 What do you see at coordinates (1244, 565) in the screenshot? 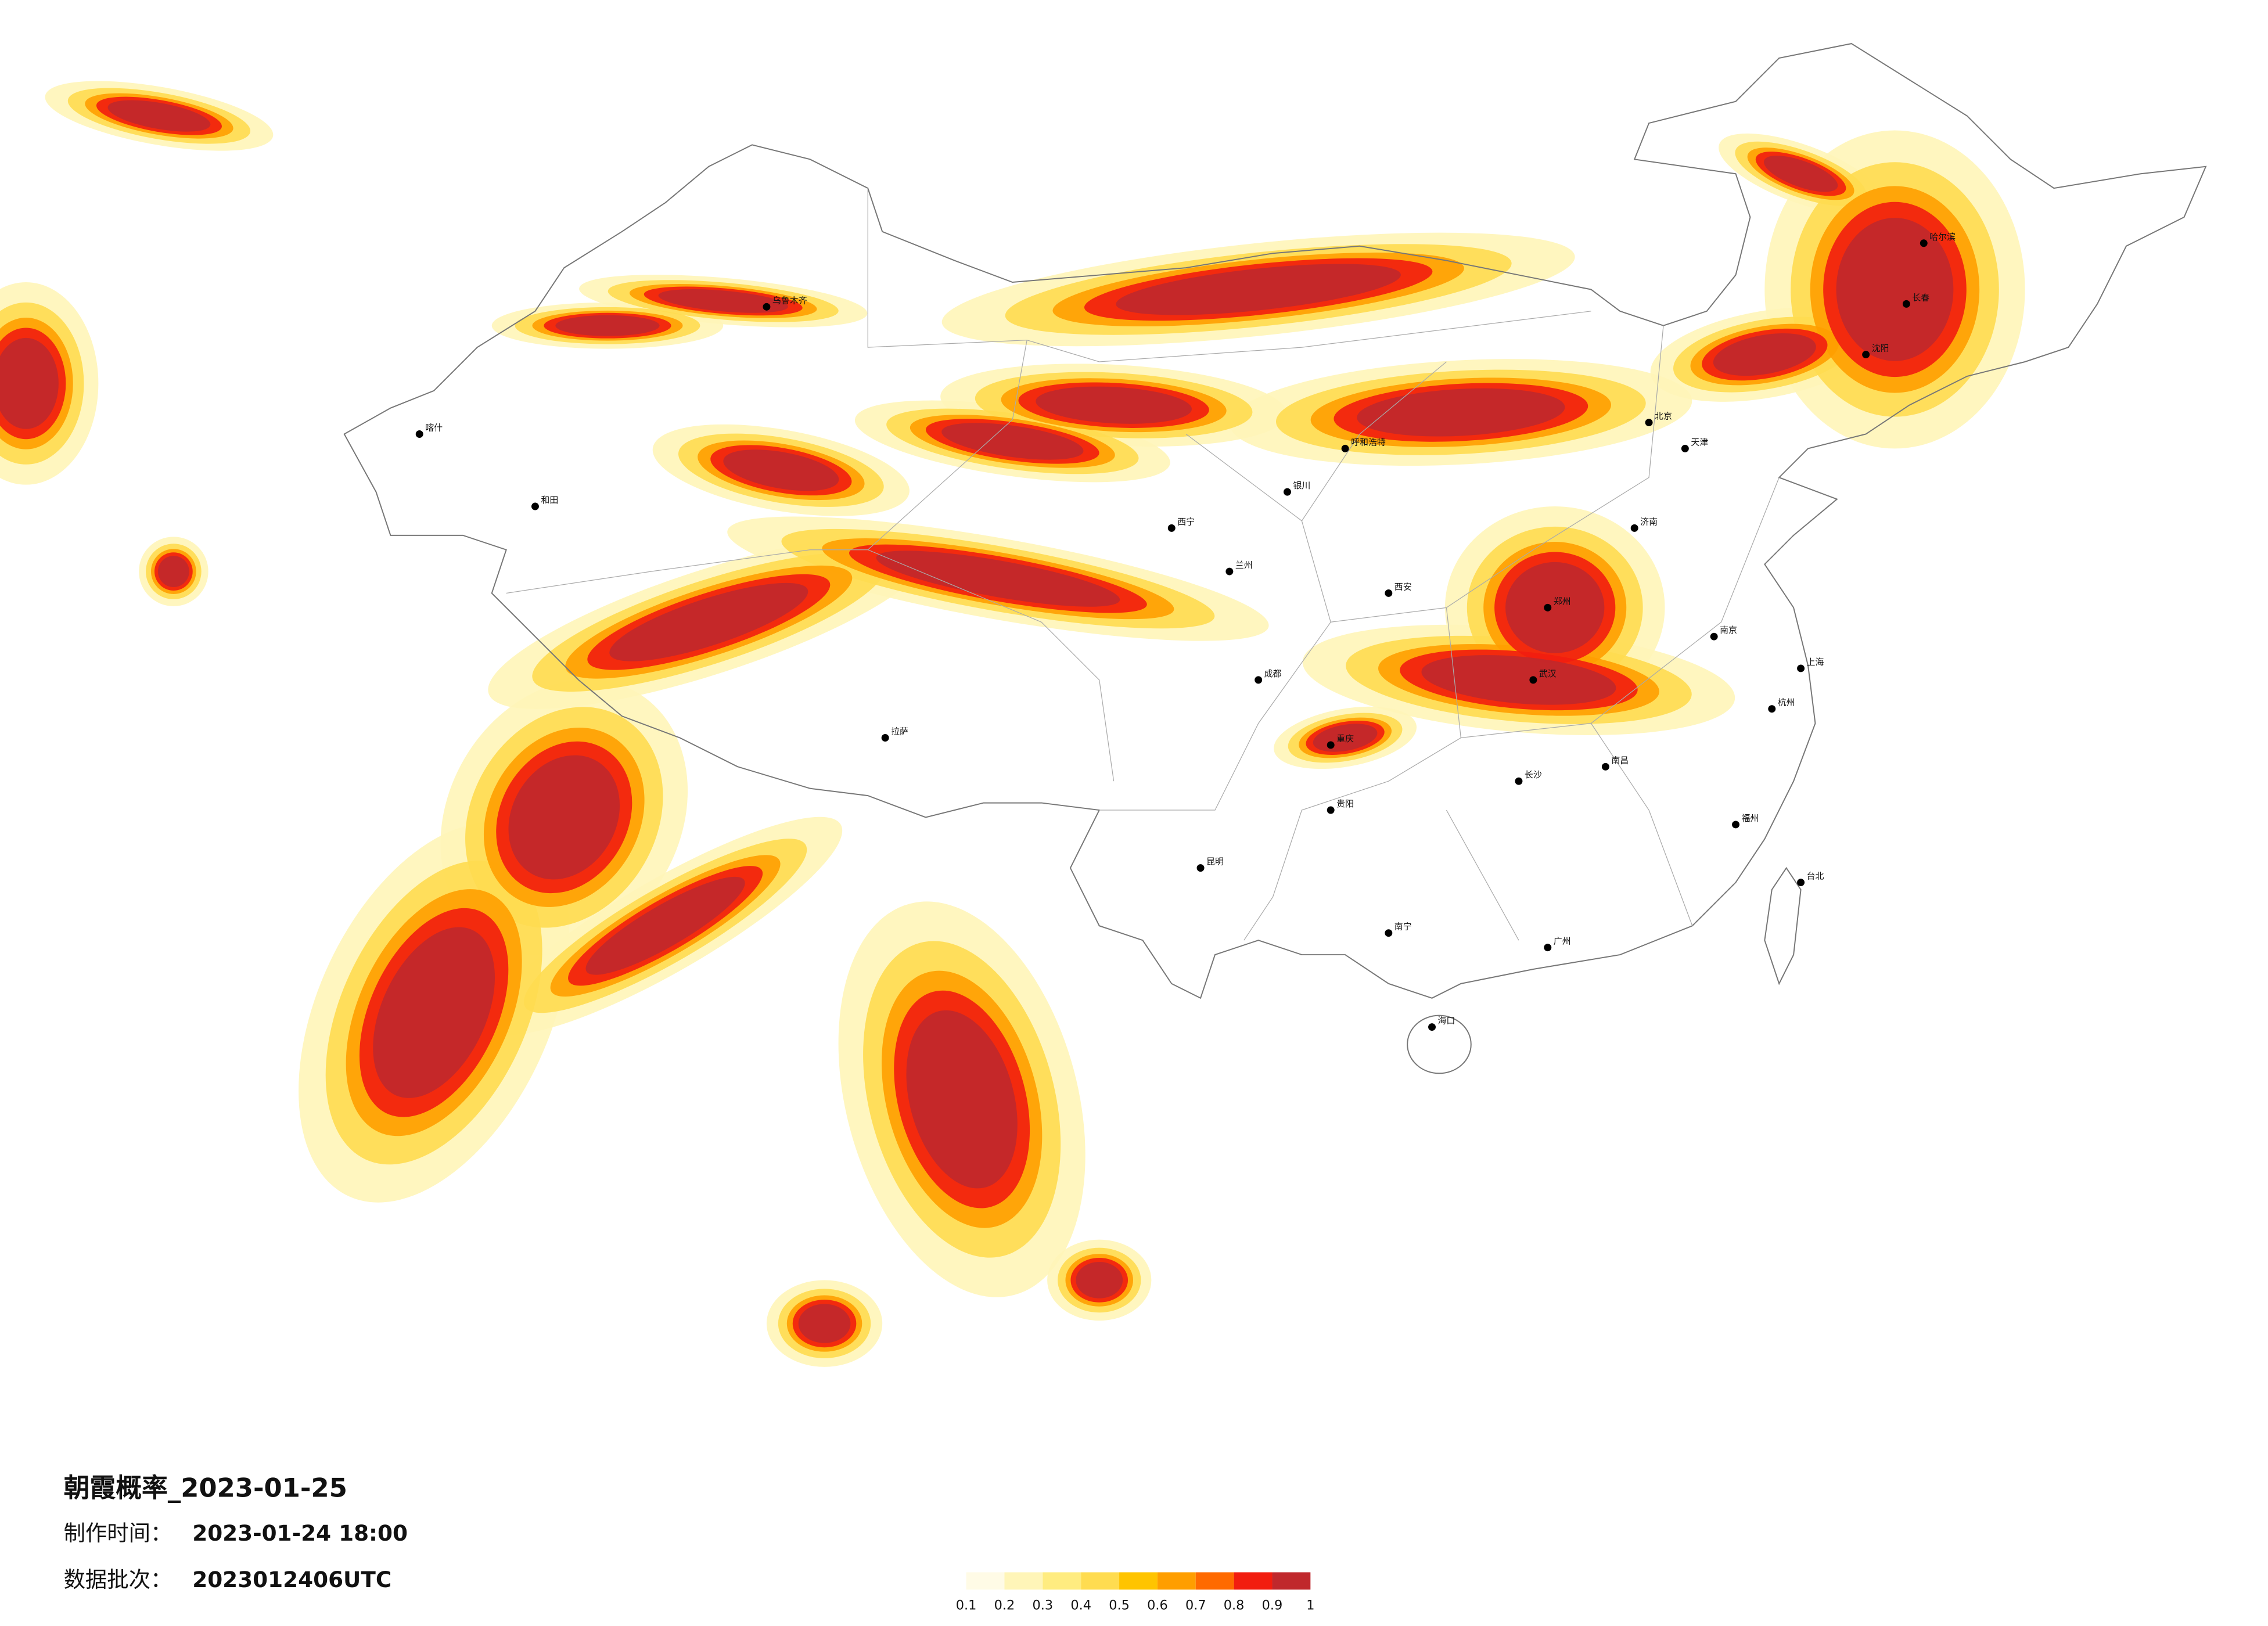
I see `city-label: 兰州` at bounding box center [1244, 565].